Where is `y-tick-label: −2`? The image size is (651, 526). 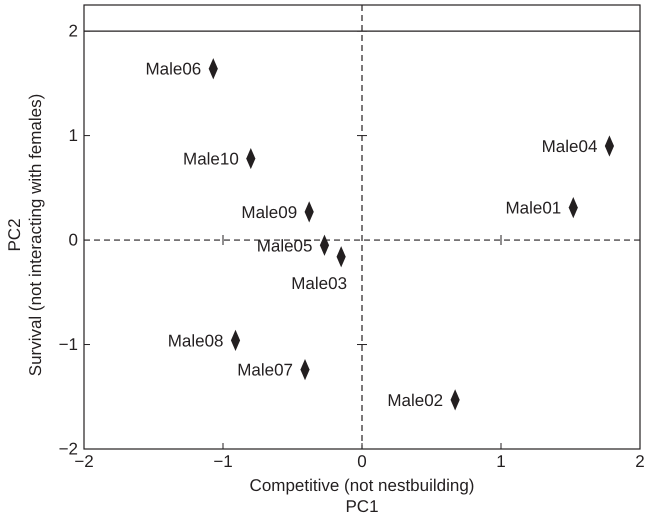 y-tick-label: −2 is located at coordinates (68, 448).